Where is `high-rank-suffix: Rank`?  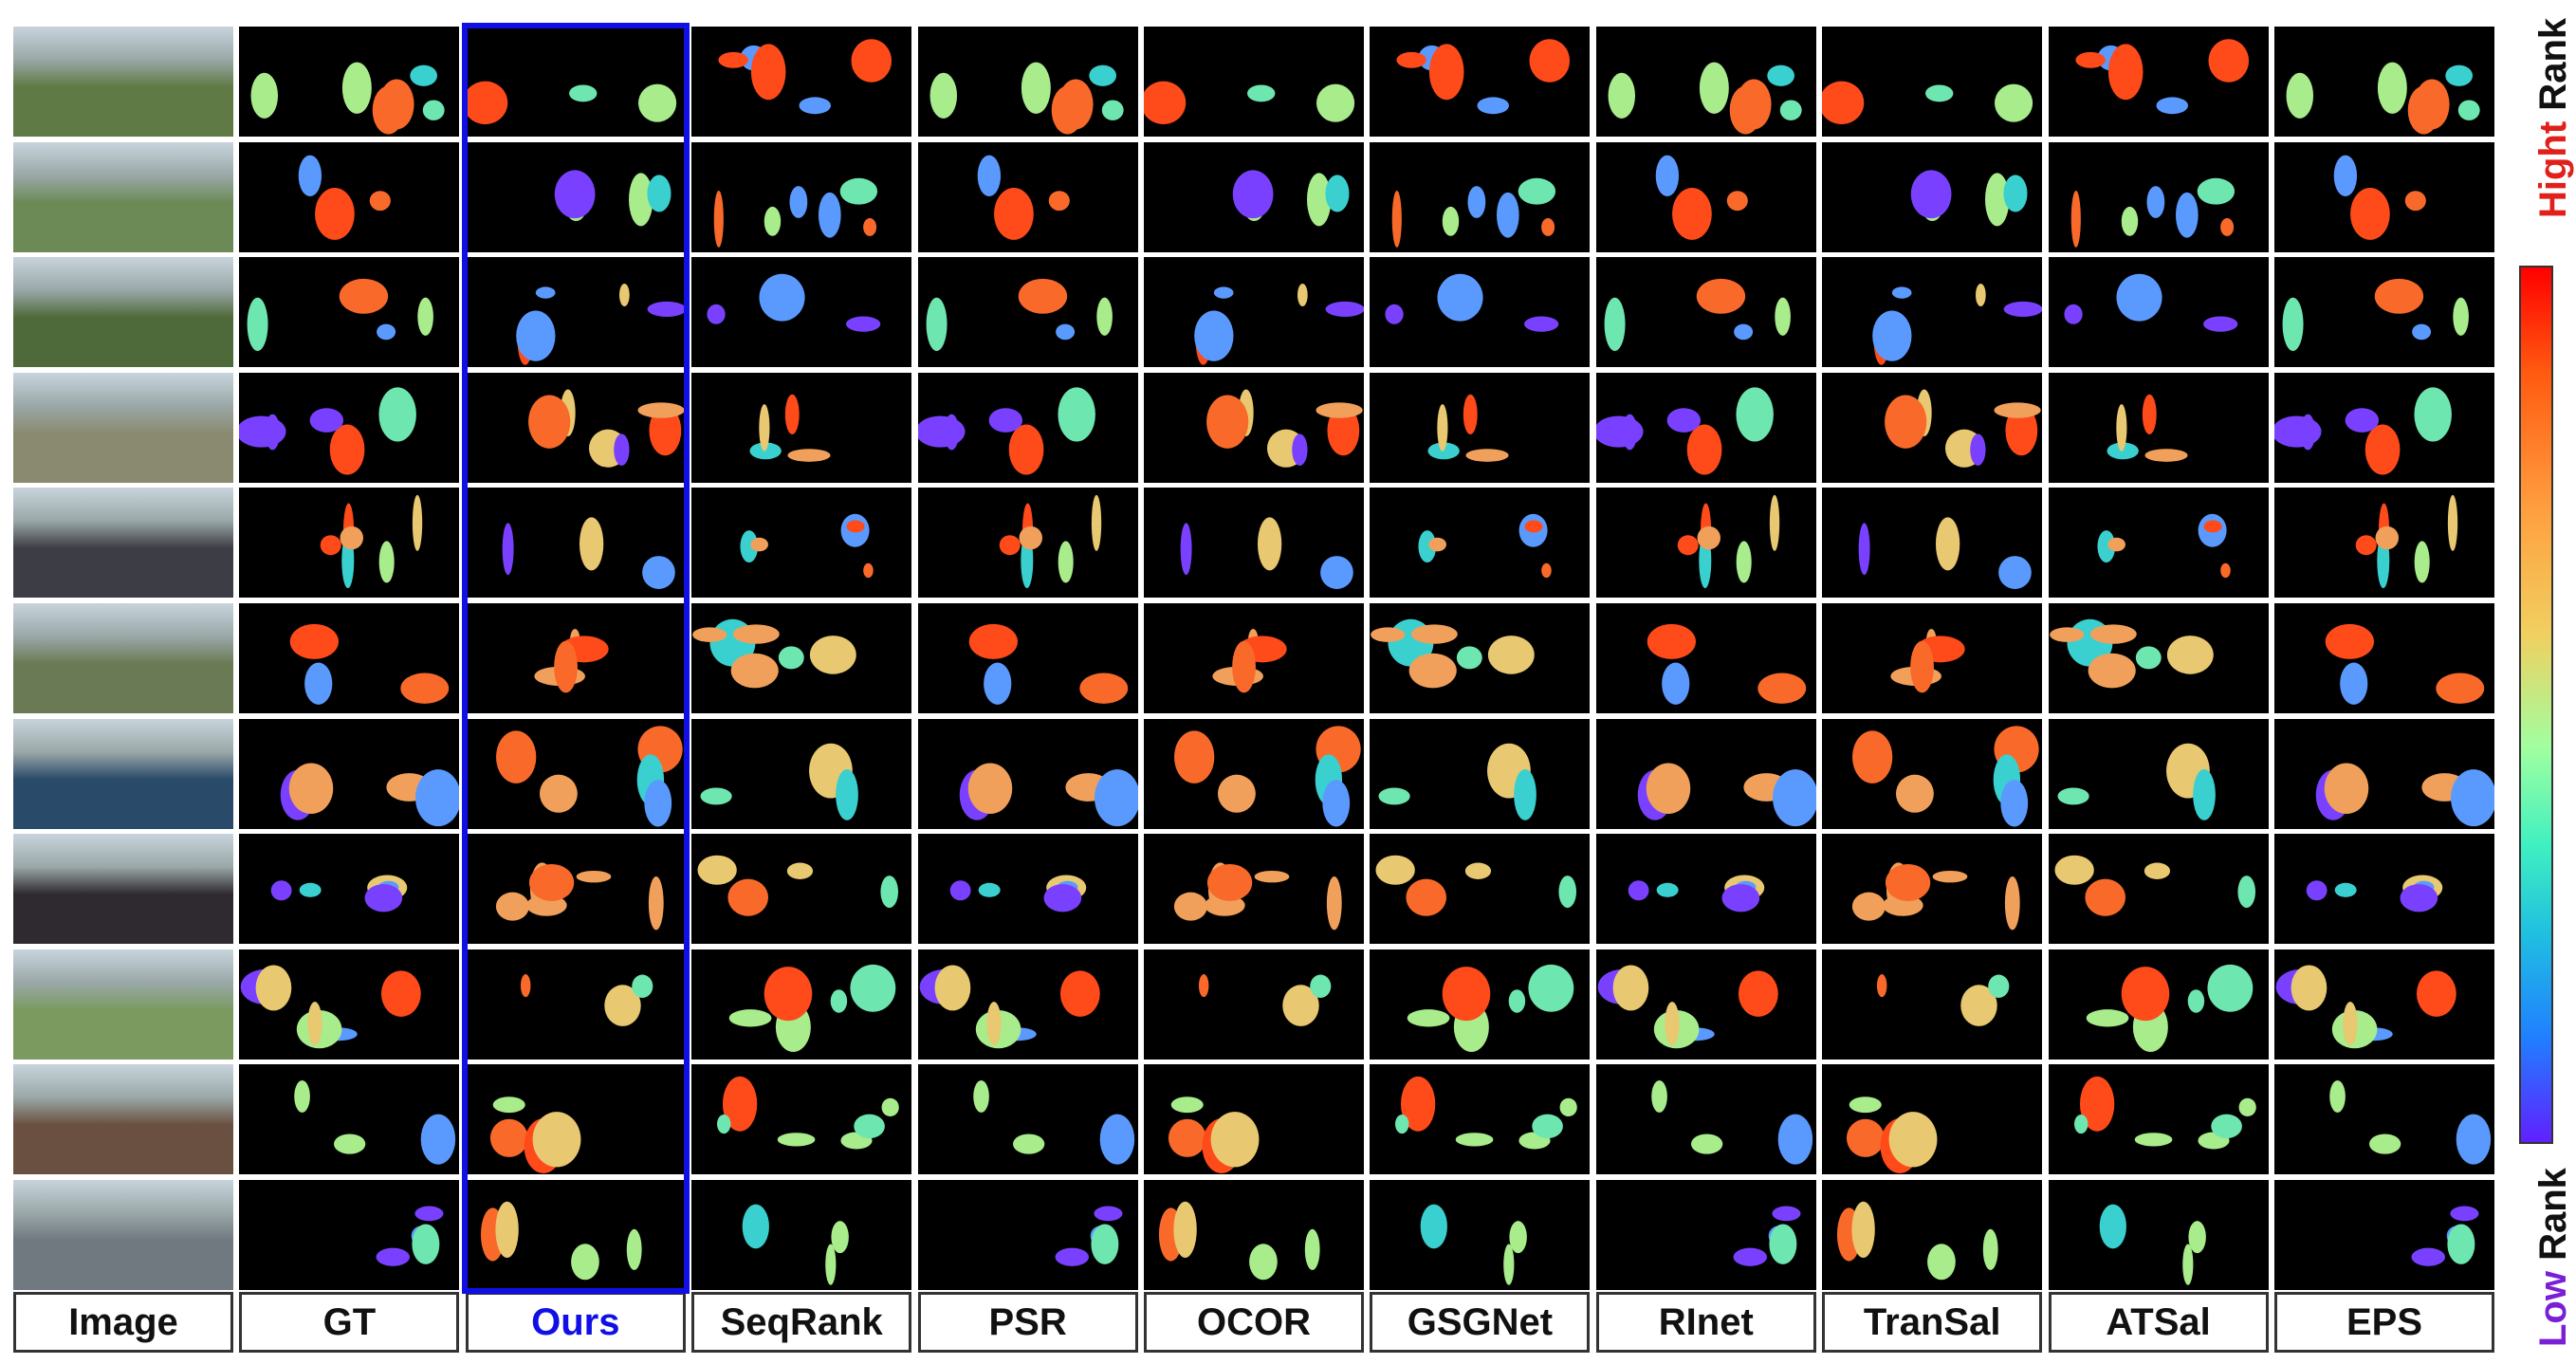 high-rank-suffix: Rank is located at coordinates (2553, 64).